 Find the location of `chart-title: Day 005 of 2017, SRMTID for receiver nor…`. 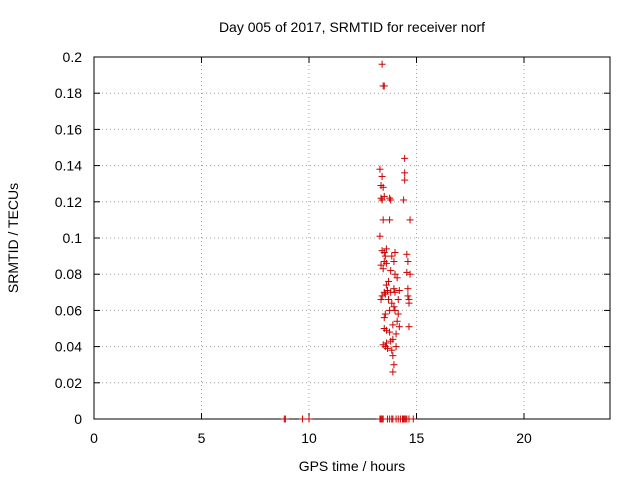

chart-title: Day 005 of 2017, SRMTID for receiver nor… is located at coordinates (352, 27).